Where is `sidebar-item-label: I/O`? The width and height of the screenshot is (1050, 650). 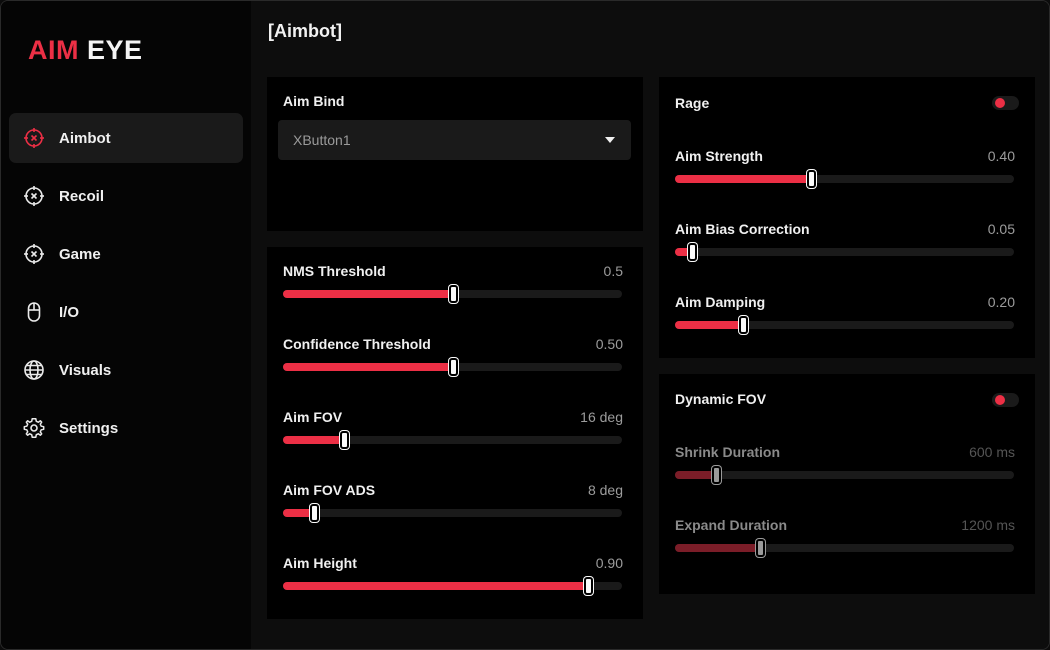 sidebar-item-label: I/O is located at coordinates (69, 312).